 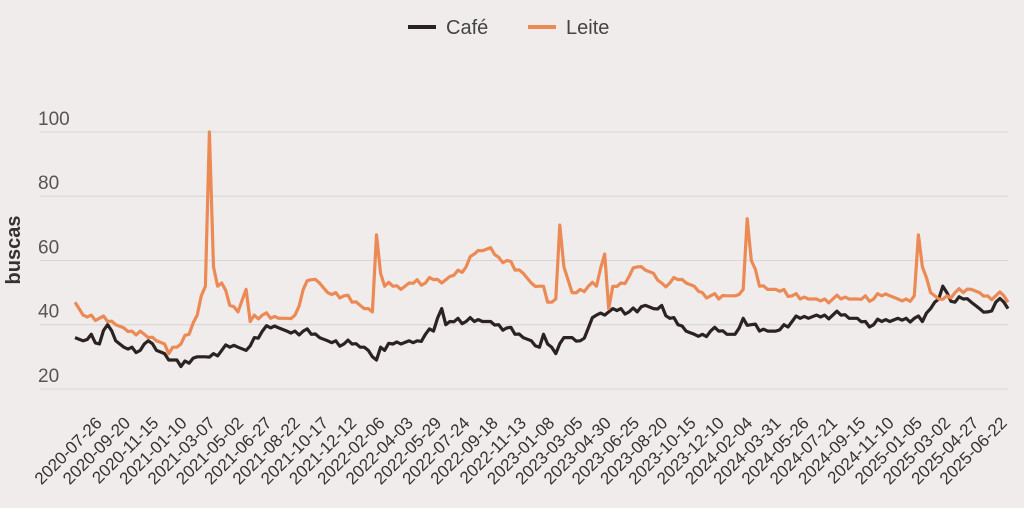 I want to click on y-tick-label: 40, so click(x=48, y=312).